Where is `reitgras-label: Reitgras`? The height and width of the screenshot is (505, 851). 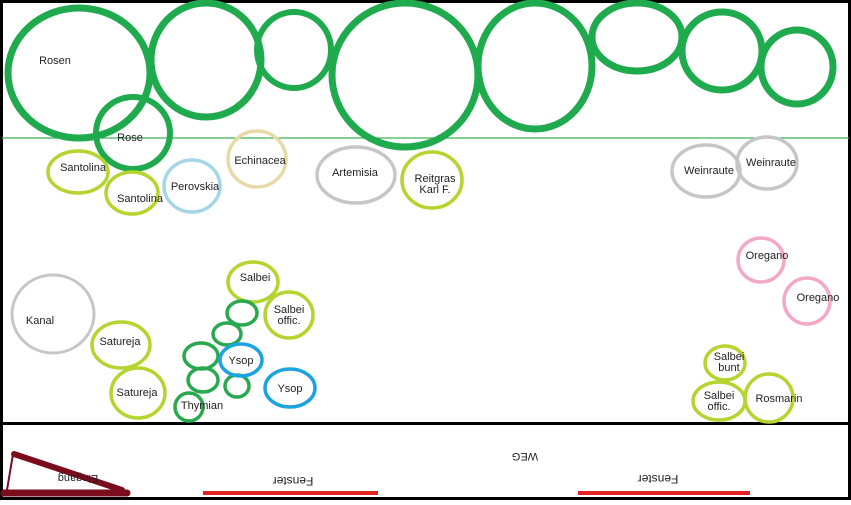
reitgras-label: Reitgras is located at coordinates (435, 179).